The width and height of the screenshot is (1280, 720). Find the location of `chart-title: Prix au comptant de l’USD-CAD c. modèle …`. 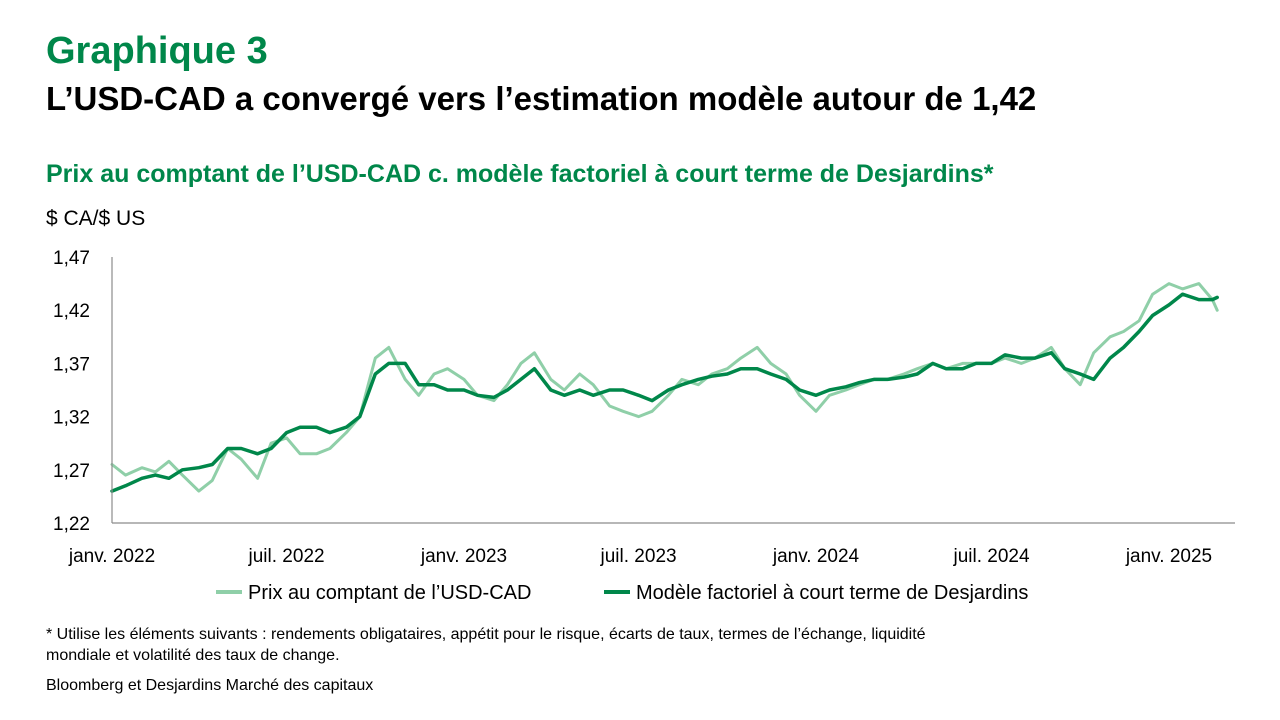

chart-title: Prix au comptant de l’USD-CAD c. modèle … is located at coordinates (520, 174).